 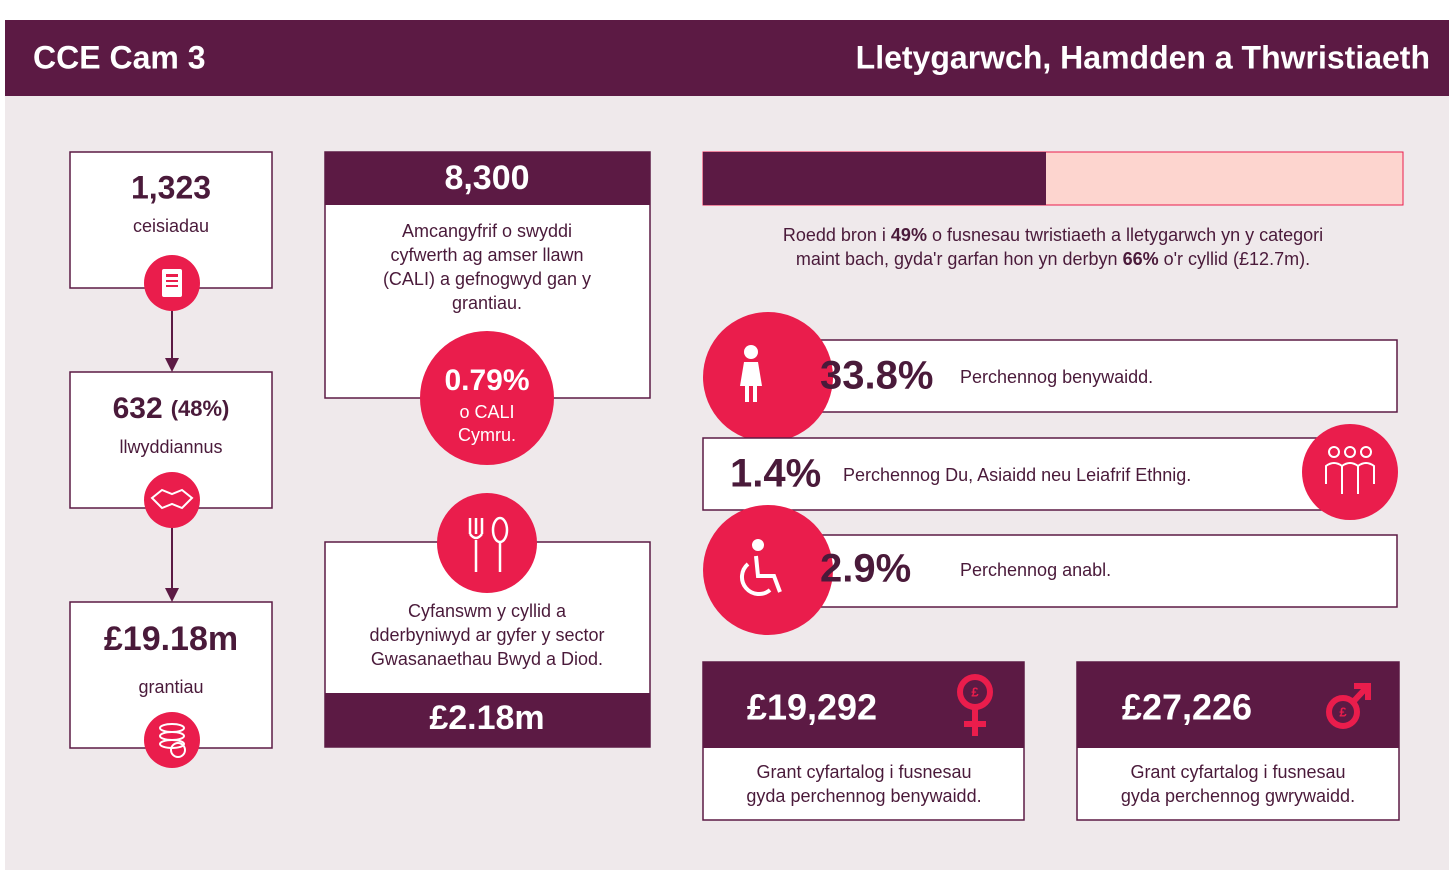 I want to click on owner-row: 2.9% Perchennog anabl., so click(x=1050, y=570).